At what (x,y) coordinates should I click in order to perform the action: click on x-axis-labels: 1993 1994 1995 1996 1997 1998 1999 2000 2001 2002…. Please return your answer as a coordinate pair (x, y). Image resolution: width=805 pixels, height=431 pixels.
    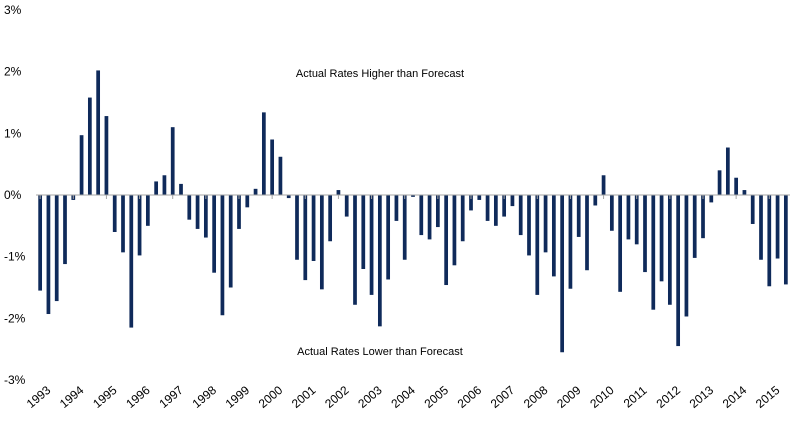
    Looking at the image, I should click on (403, 397).